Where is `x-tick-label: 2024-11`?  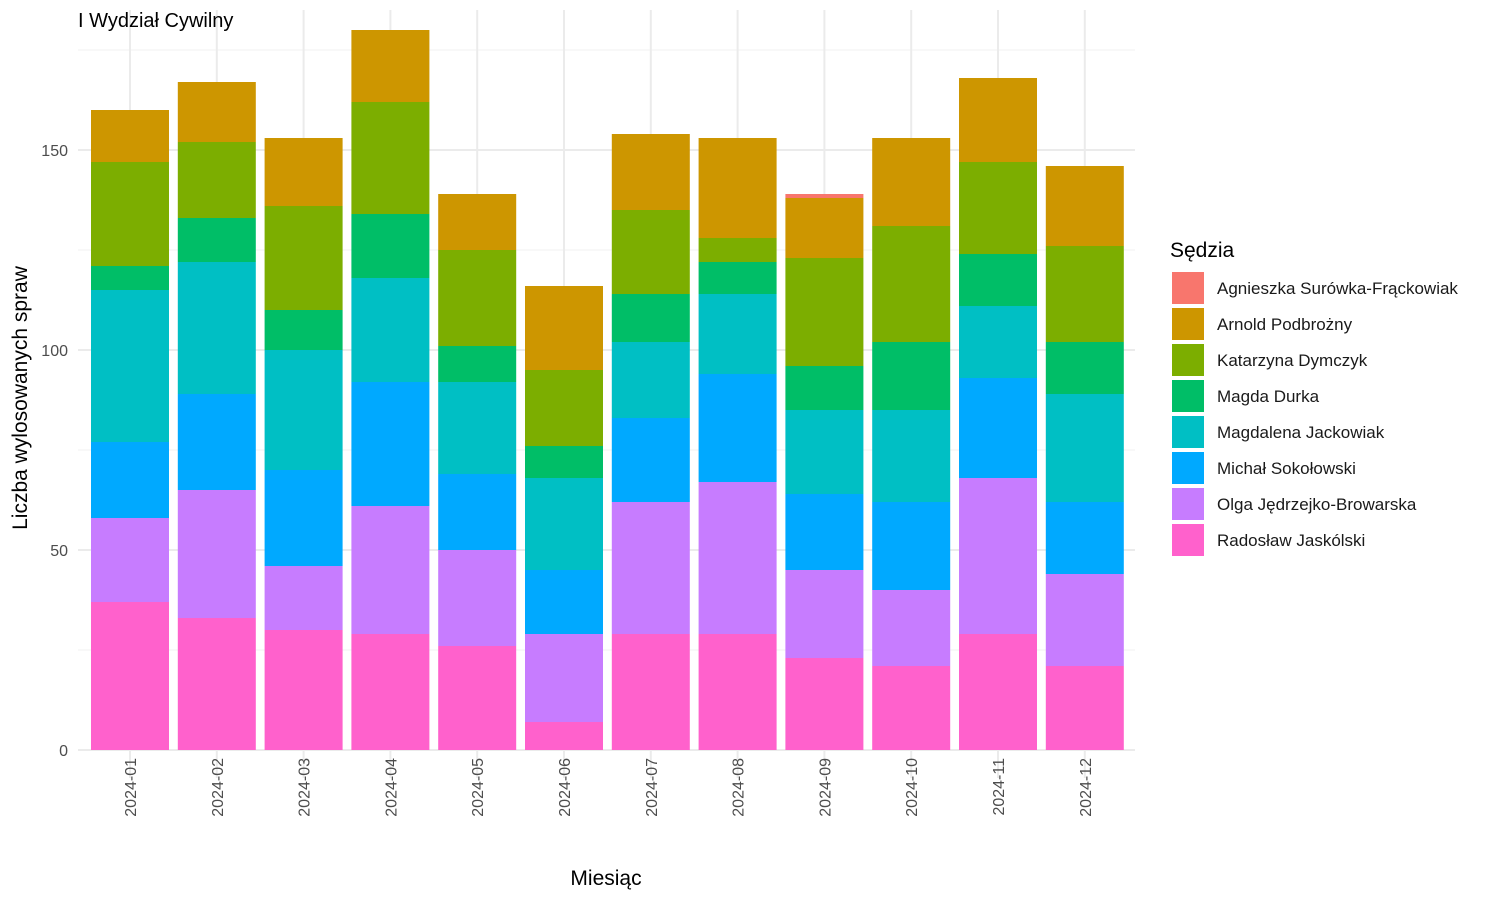
x-tick-label: 2024-11 is located at coordinates (999, 787).